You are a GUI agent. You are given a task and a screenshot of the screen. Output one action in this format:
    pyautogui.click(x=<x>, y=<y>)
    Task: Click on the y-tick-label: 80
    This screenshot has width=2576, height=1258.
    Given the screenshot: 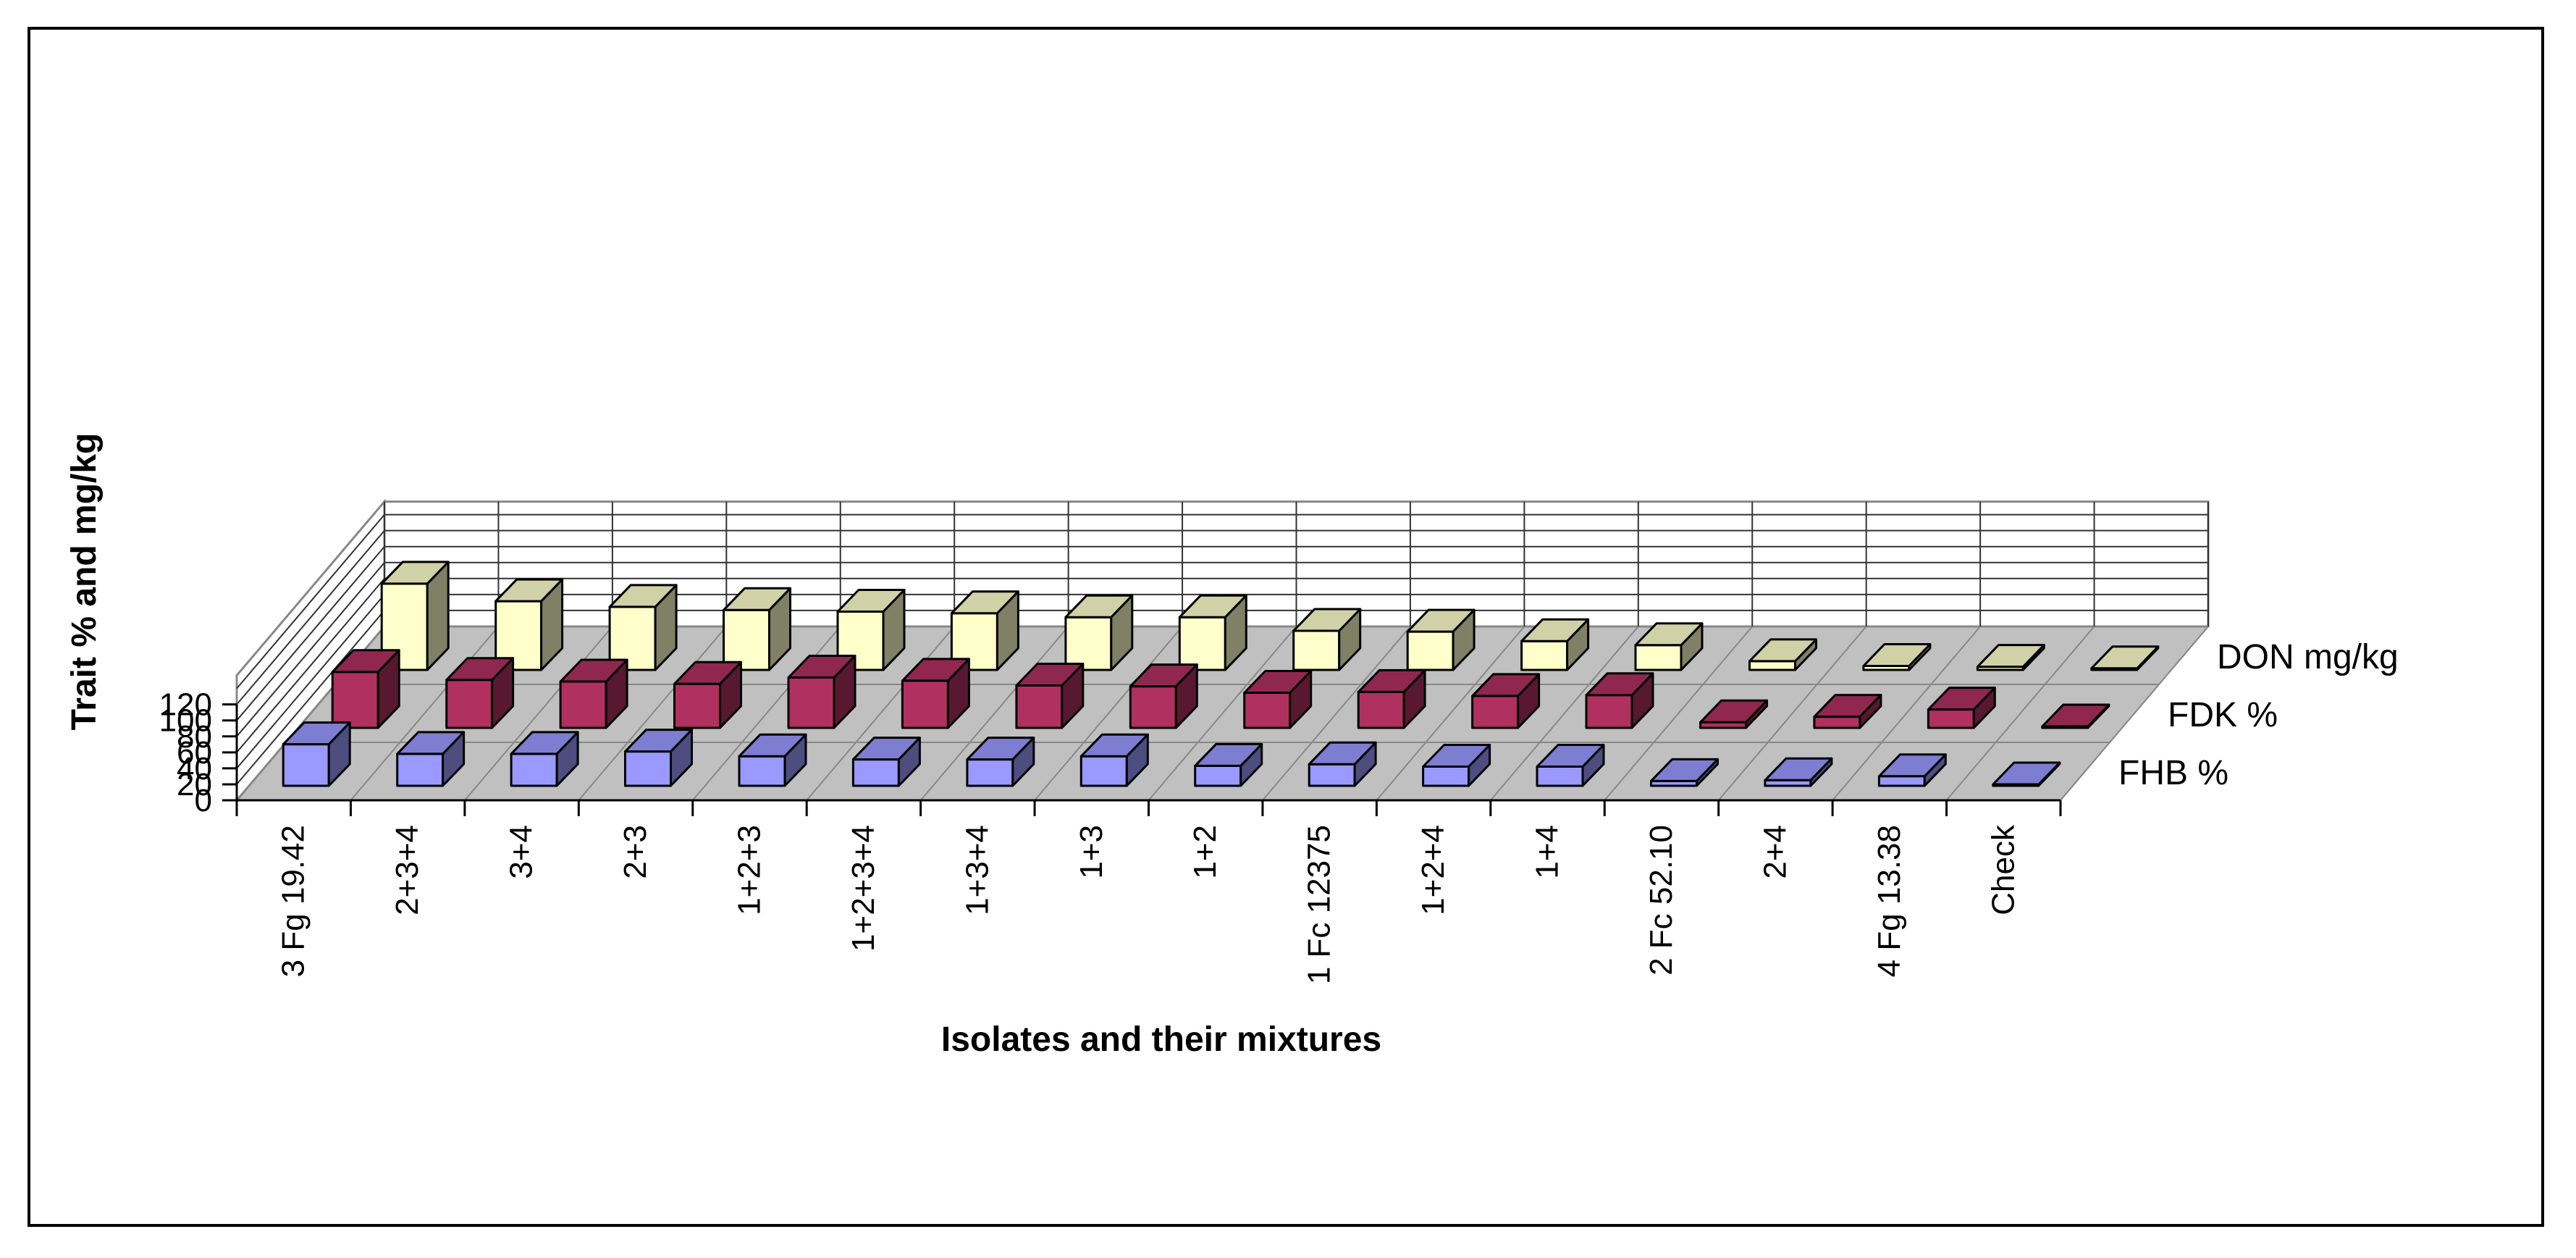 What is the action you would take?
    pyautogui.click(x=194, y=737)
    